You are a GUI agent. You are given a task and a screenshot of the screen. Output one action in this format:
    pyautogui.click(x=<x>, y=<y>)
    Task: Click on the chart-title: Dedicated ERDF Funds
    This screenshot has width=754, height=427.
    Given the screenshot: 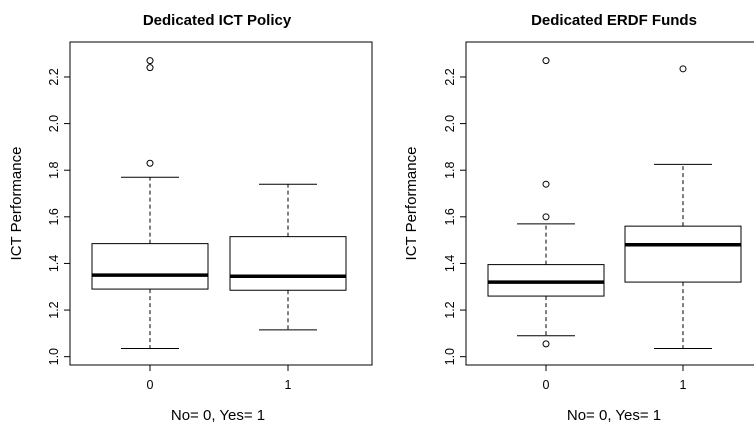 What is the action you would take?
    pyautogui.click(x=614, y=20)
    